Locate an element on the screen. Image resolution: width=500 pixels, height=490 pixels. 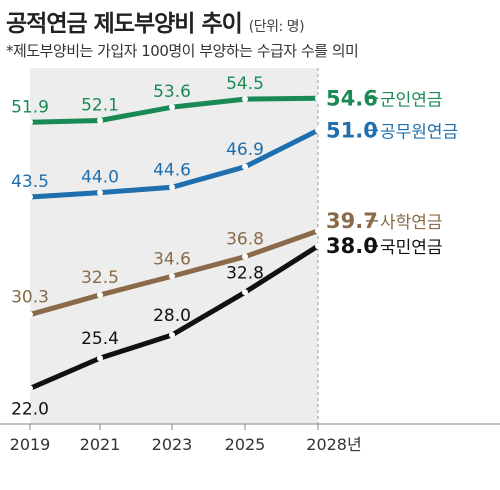
chart-title: 공적연금 제도부양비 추이 (단위: 명) is located at coordinates (155, 21).